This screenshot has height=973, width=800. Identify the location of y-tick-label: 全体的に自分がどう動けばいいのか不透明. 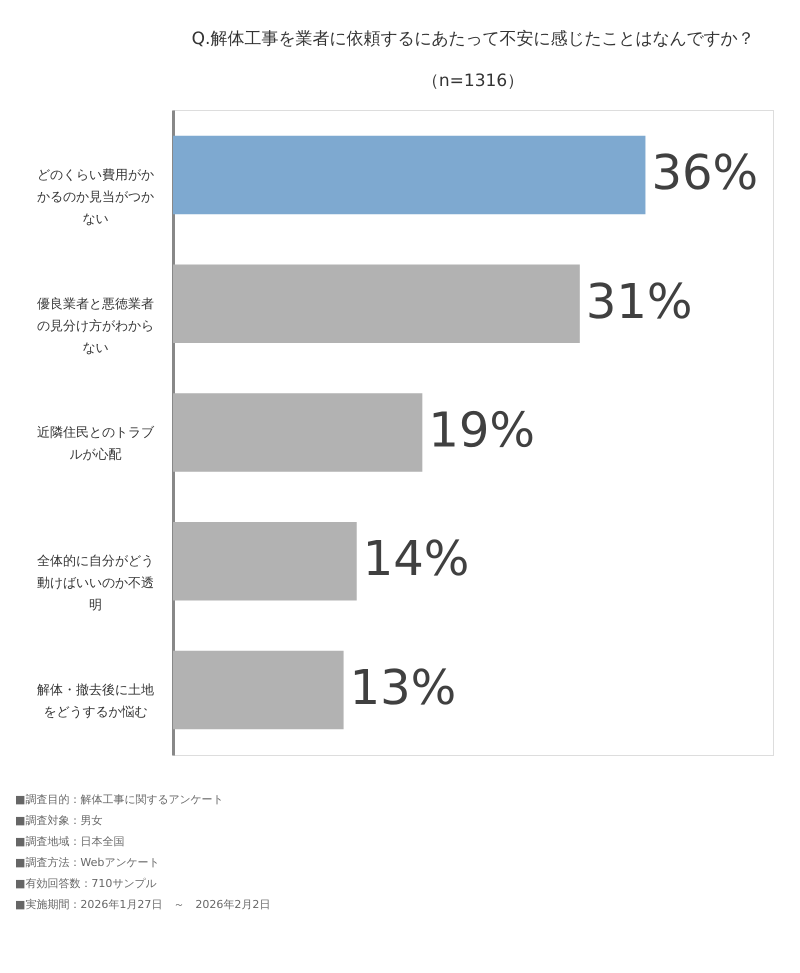
(95, 584).